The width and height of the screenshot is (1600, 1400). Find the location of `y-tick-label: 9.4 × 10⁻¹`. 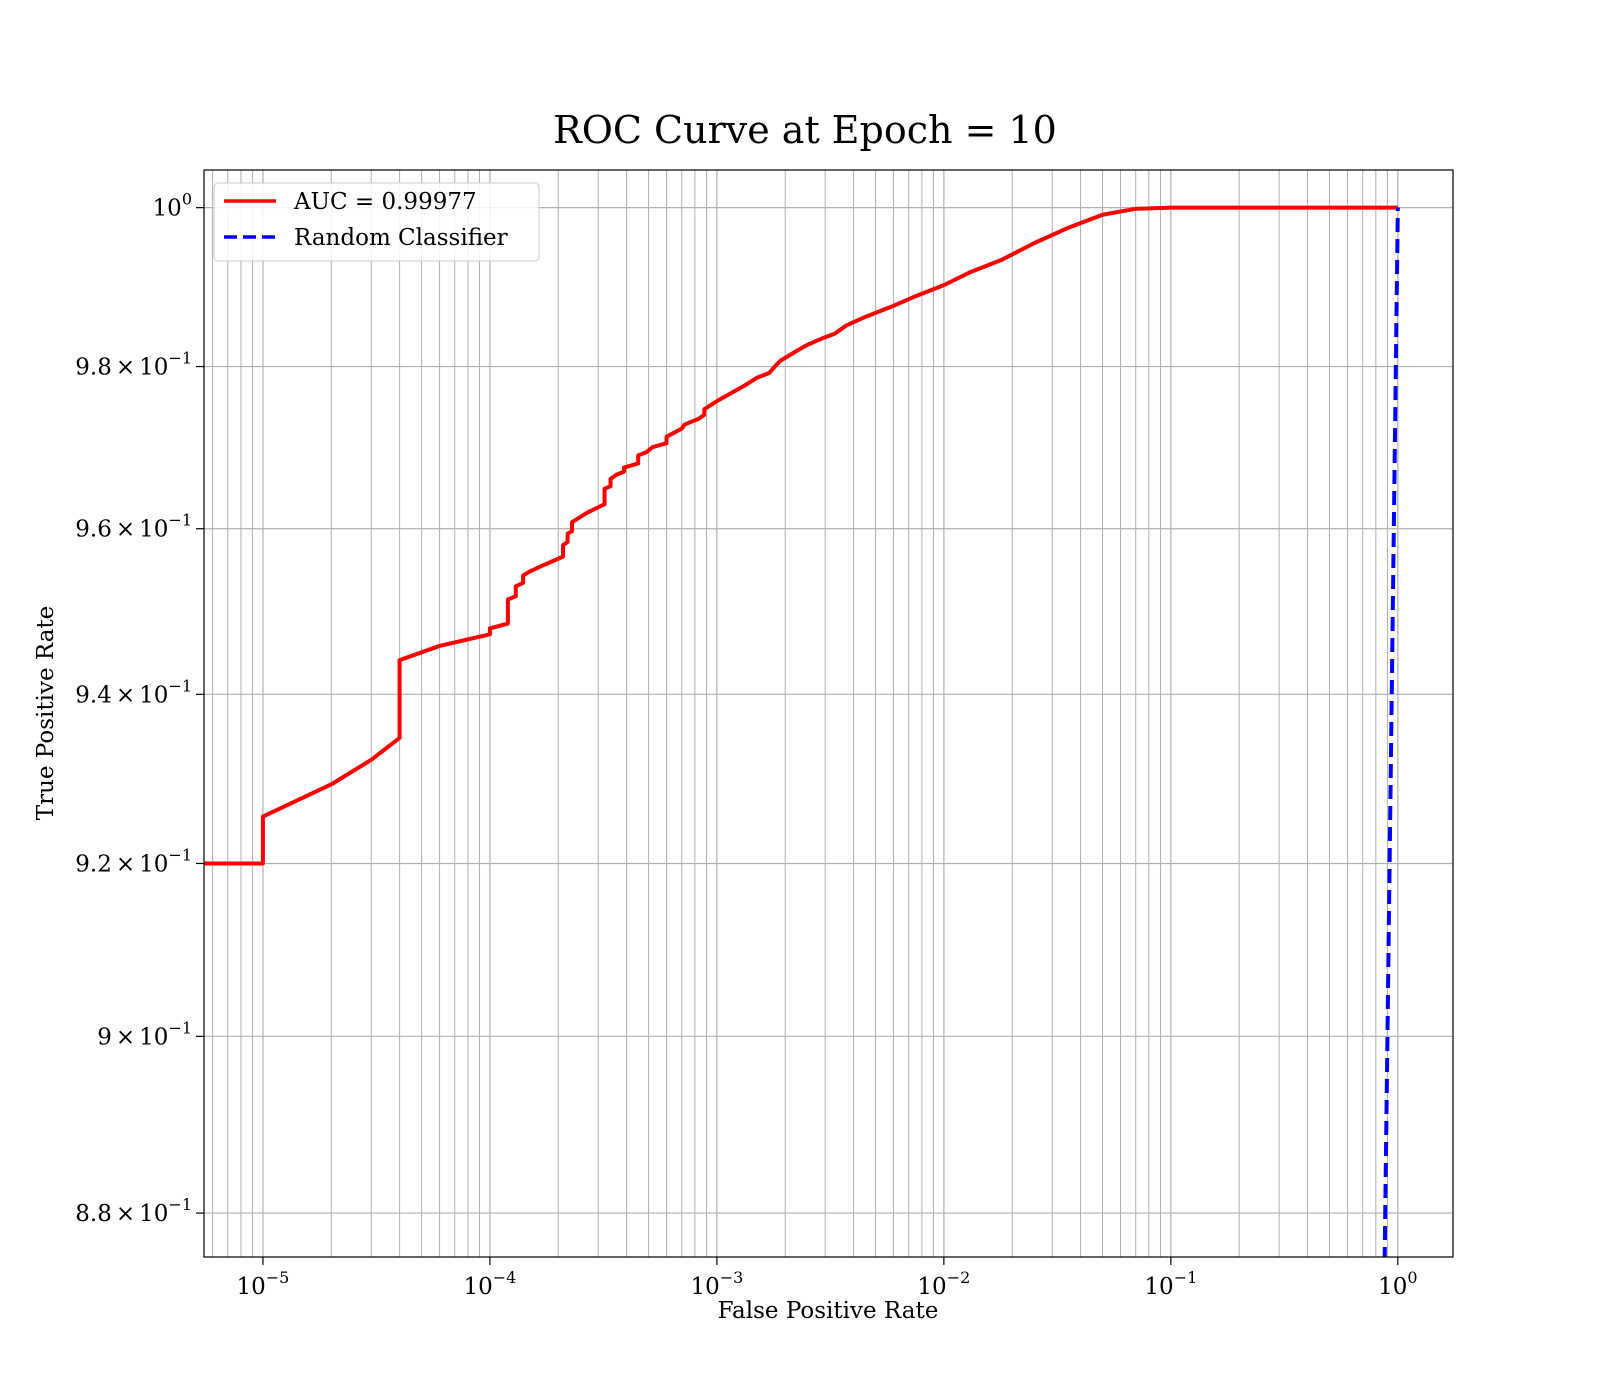

y-tick-label: 9.4 × 10⁻¹ is located at coordinates (133, 692).